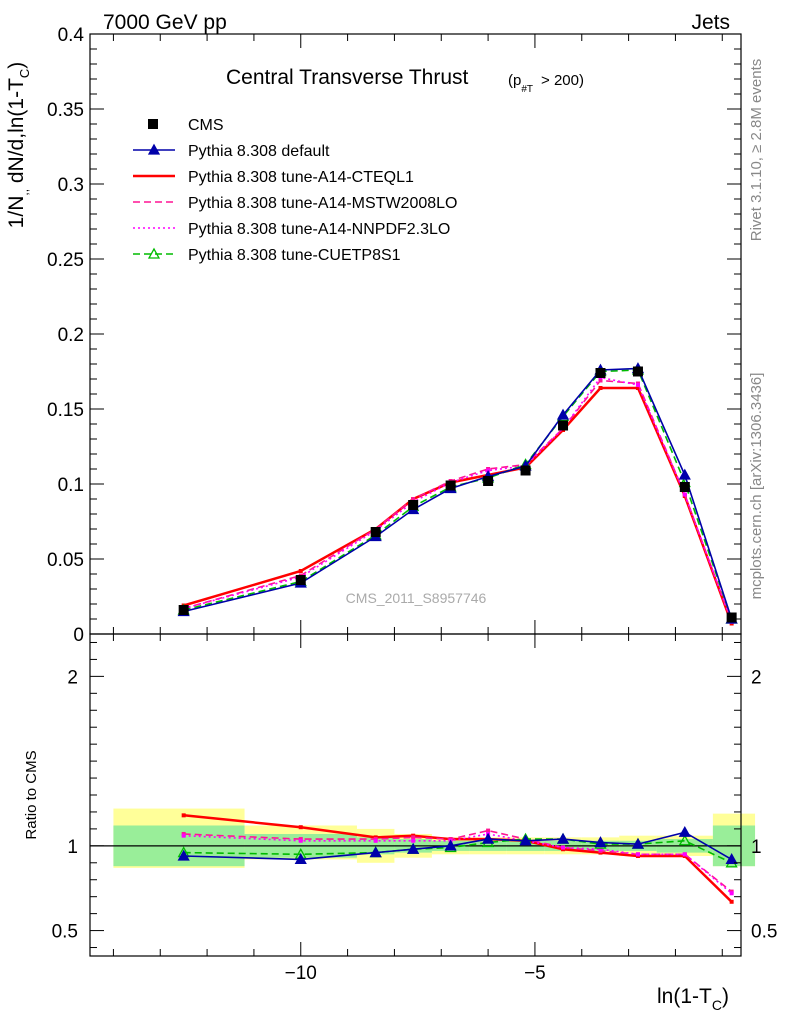 This screenshot has height=1024, width=786. I want to click on main-ytick-label: 0.05, so click(65, 560).